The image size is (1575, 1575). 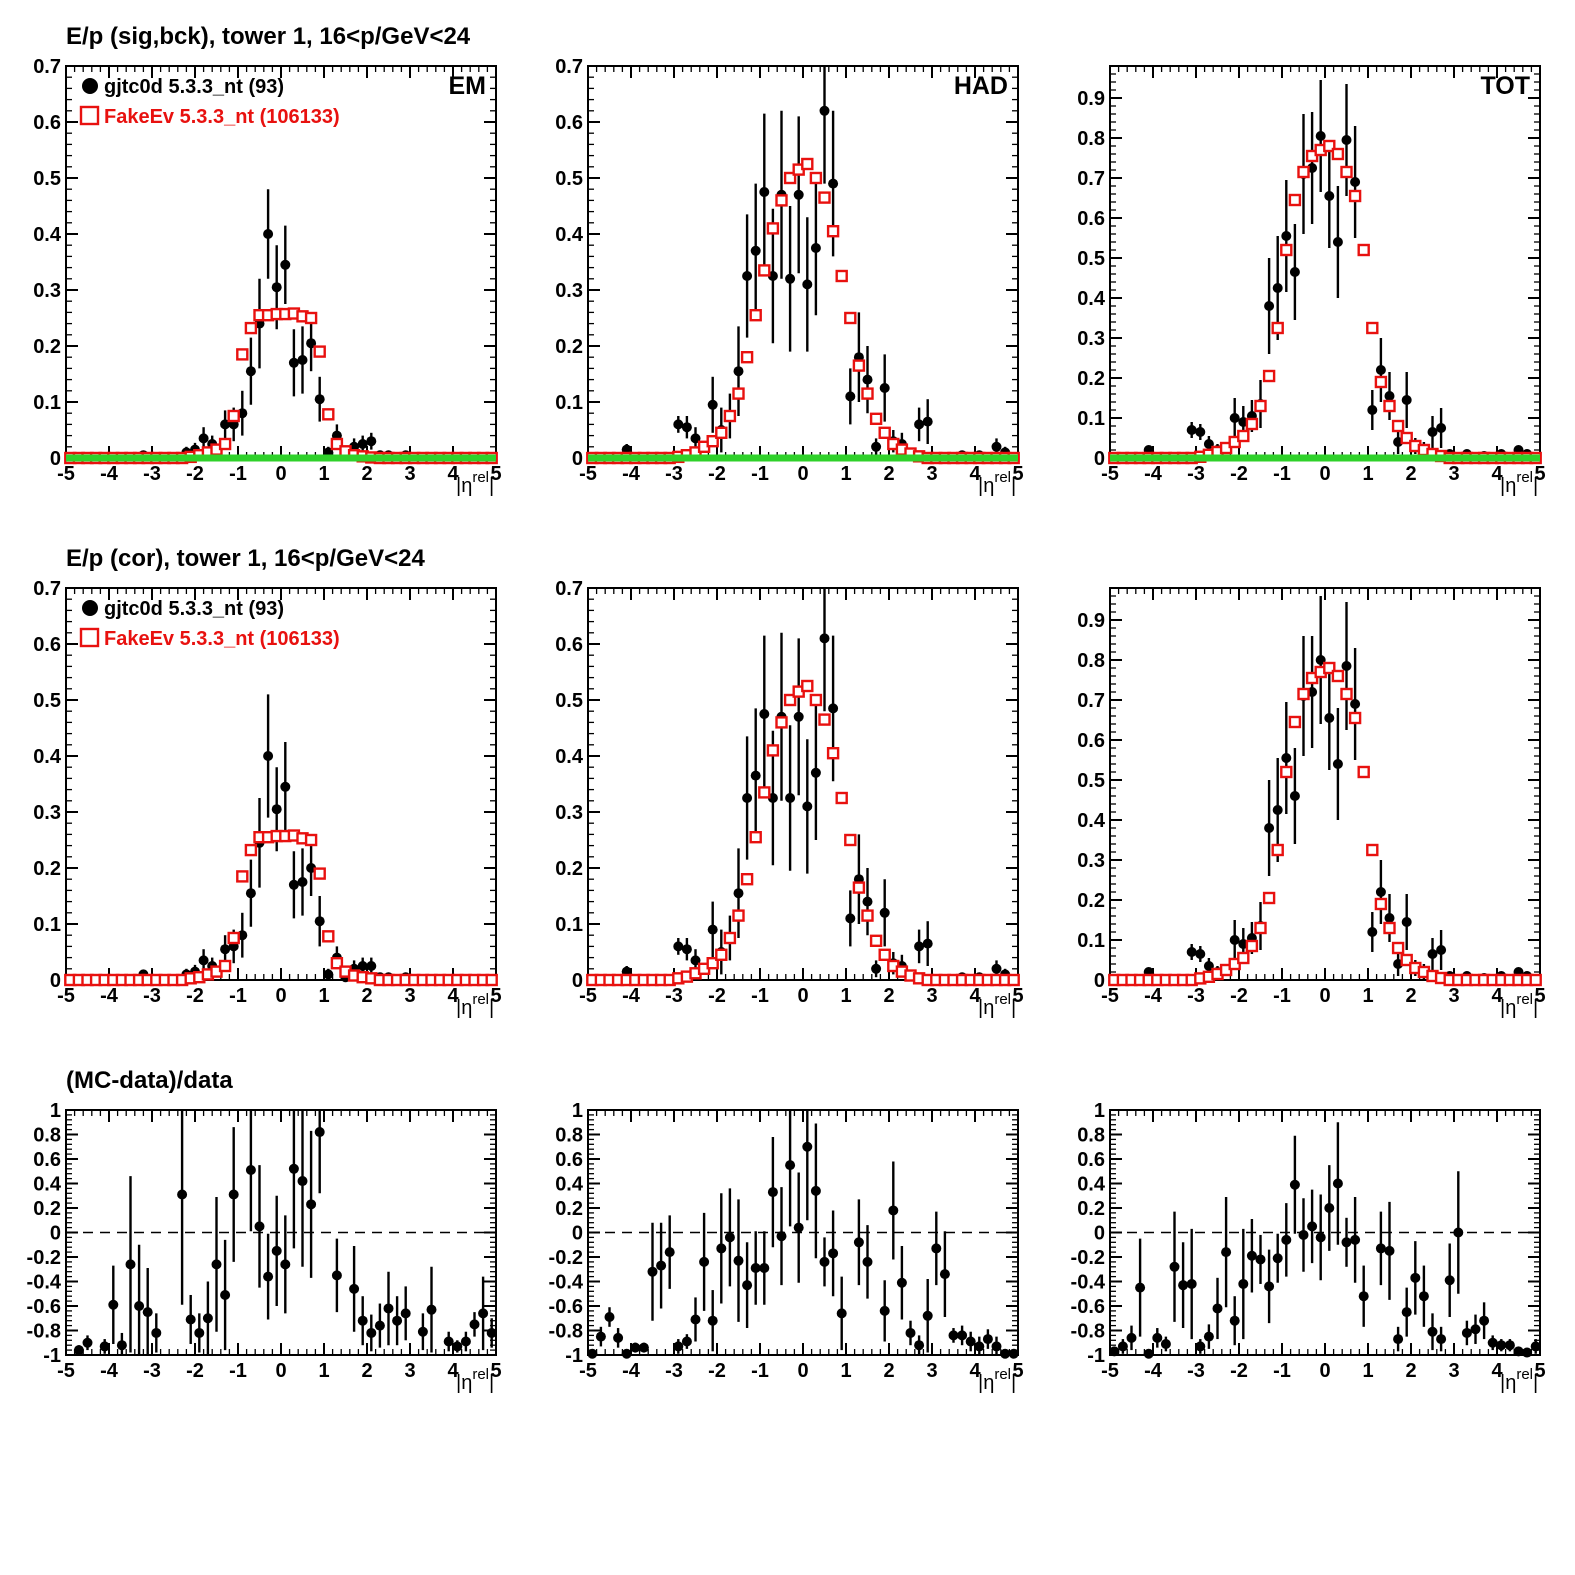 What do you see at coordinates (222, 117) in the screenshot?
I see `legend-mc-label: FakeEv 5.3.3_nt (106133)` at bounding box center [222, 117].